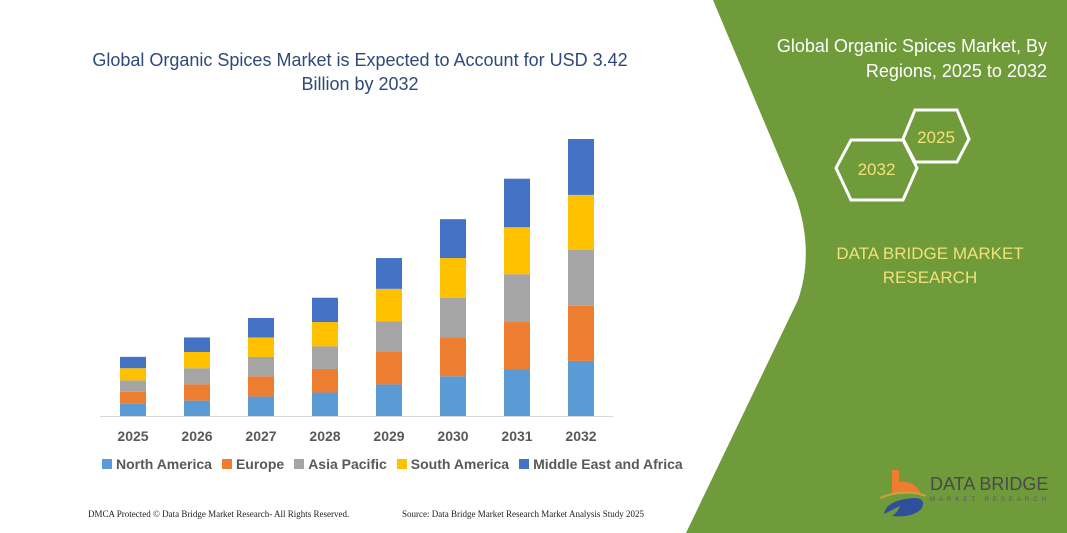  Describe the element at coordinates (990, 500) in the screenshot. I see `logo-subtext: MARKET RESEARCH` at that location.